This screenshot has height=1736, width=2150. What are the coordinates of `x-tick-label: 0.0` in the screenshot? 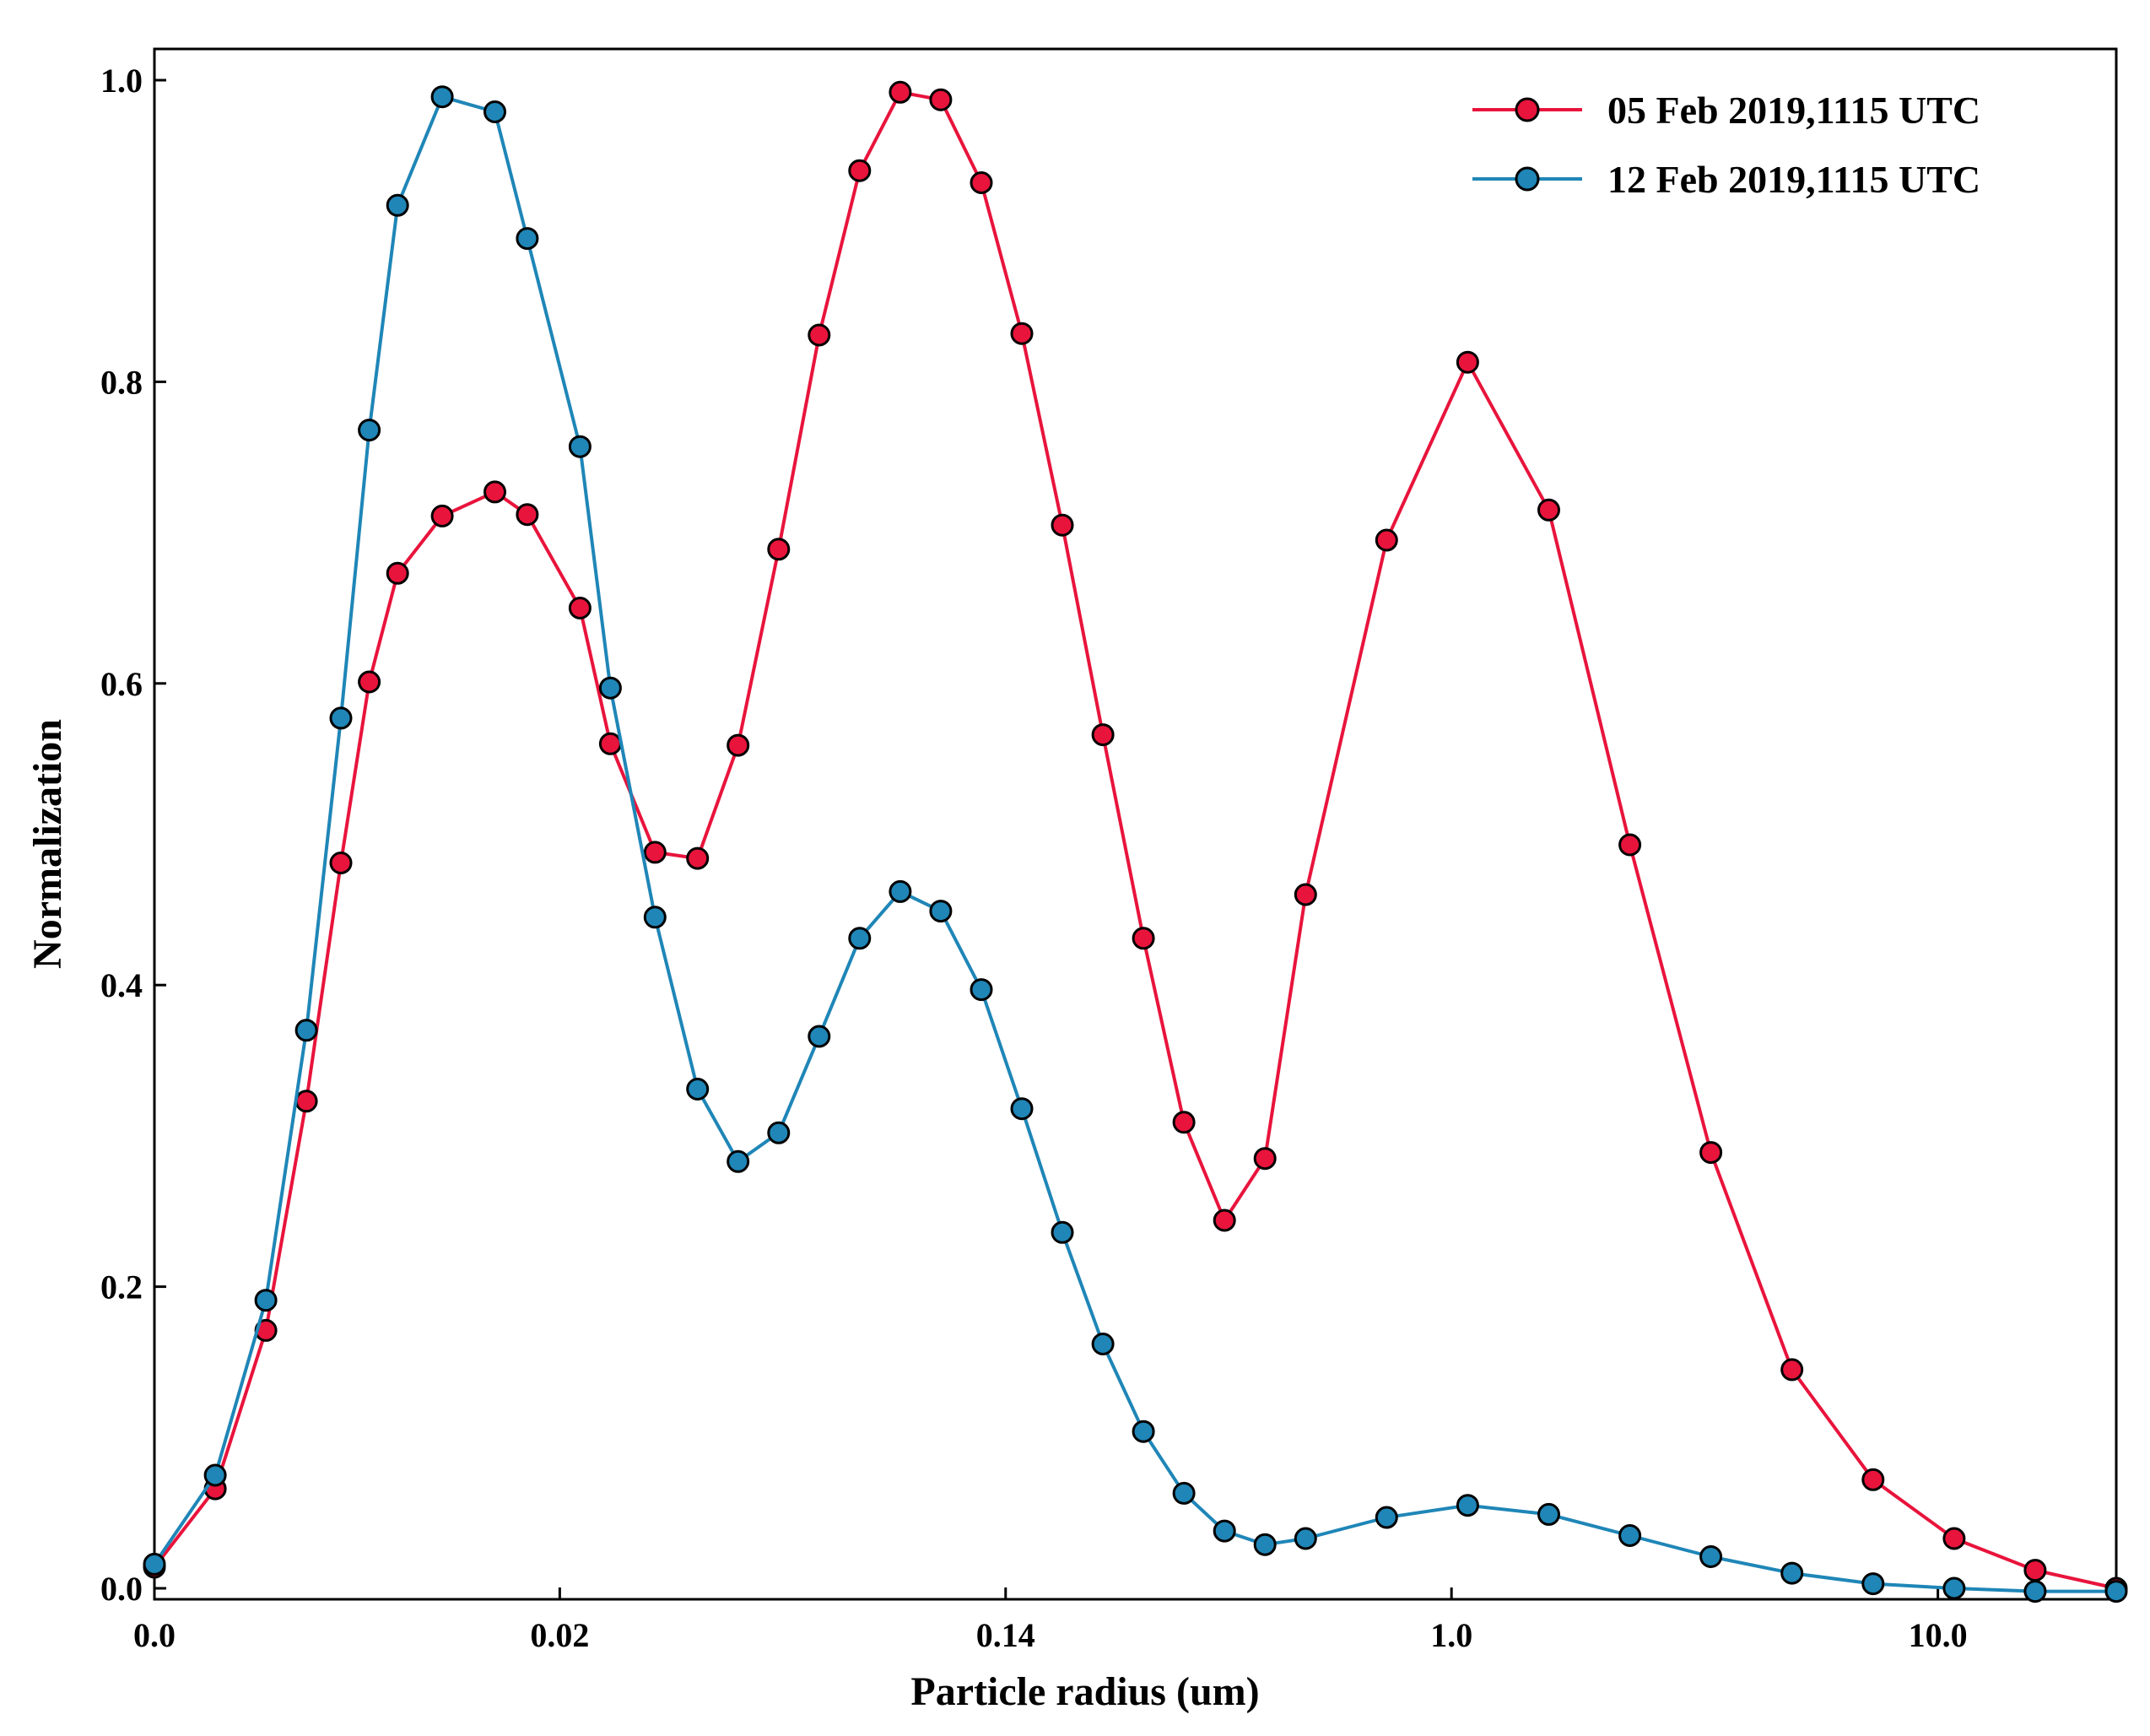 It's located at (154, 1635).